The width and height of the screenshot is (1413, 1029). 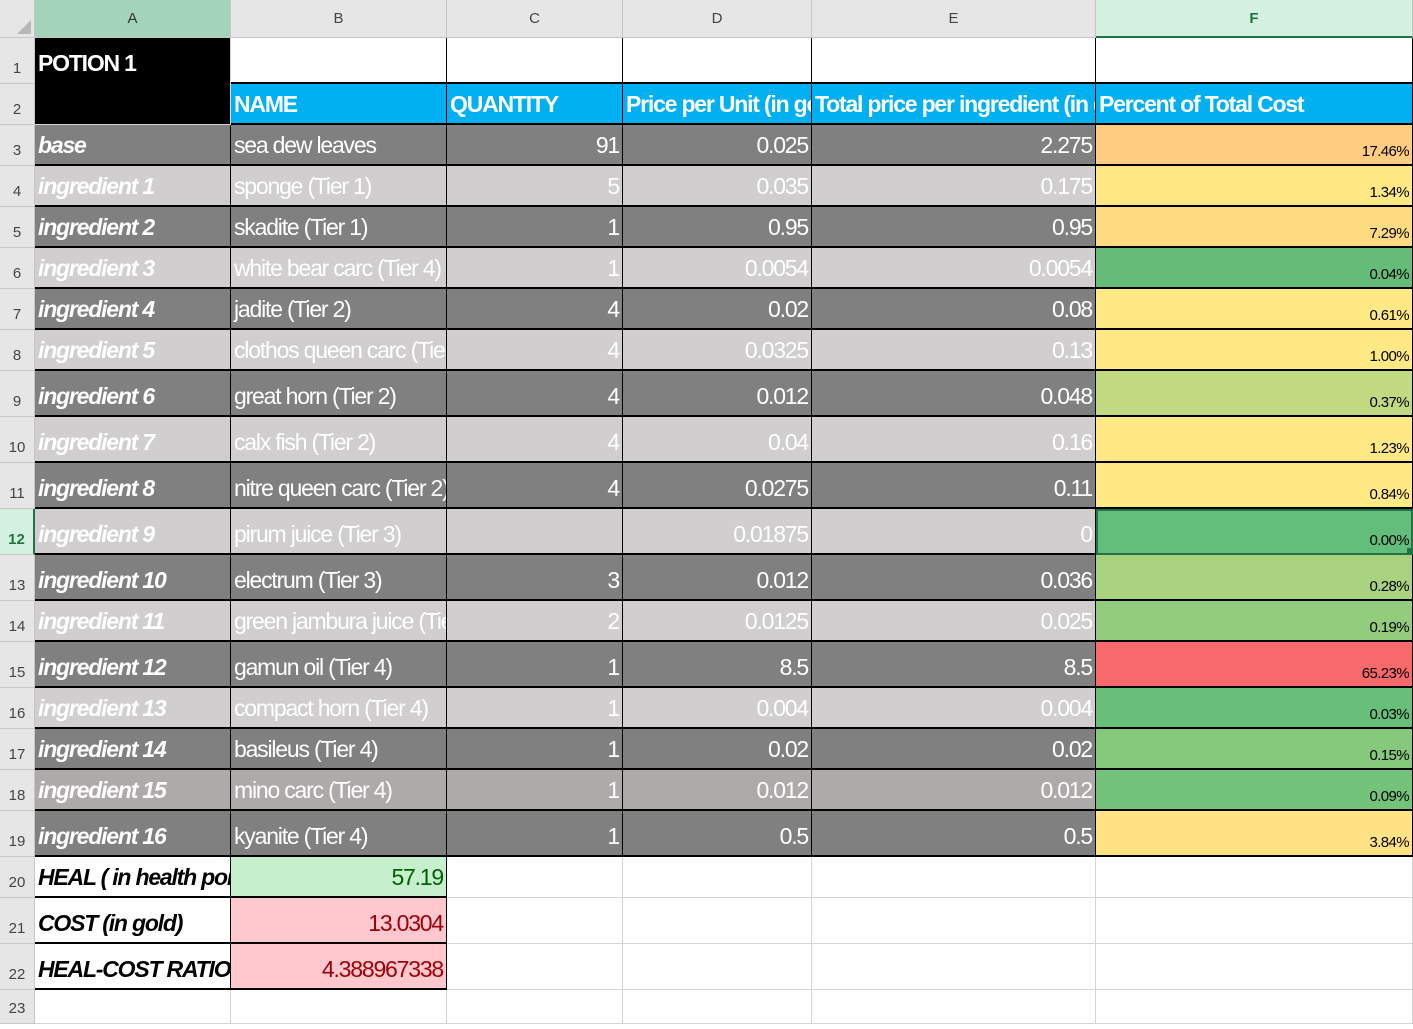 I want to click on ingredient-name: calx fish (Tier 2), so click(x=339, y=440).